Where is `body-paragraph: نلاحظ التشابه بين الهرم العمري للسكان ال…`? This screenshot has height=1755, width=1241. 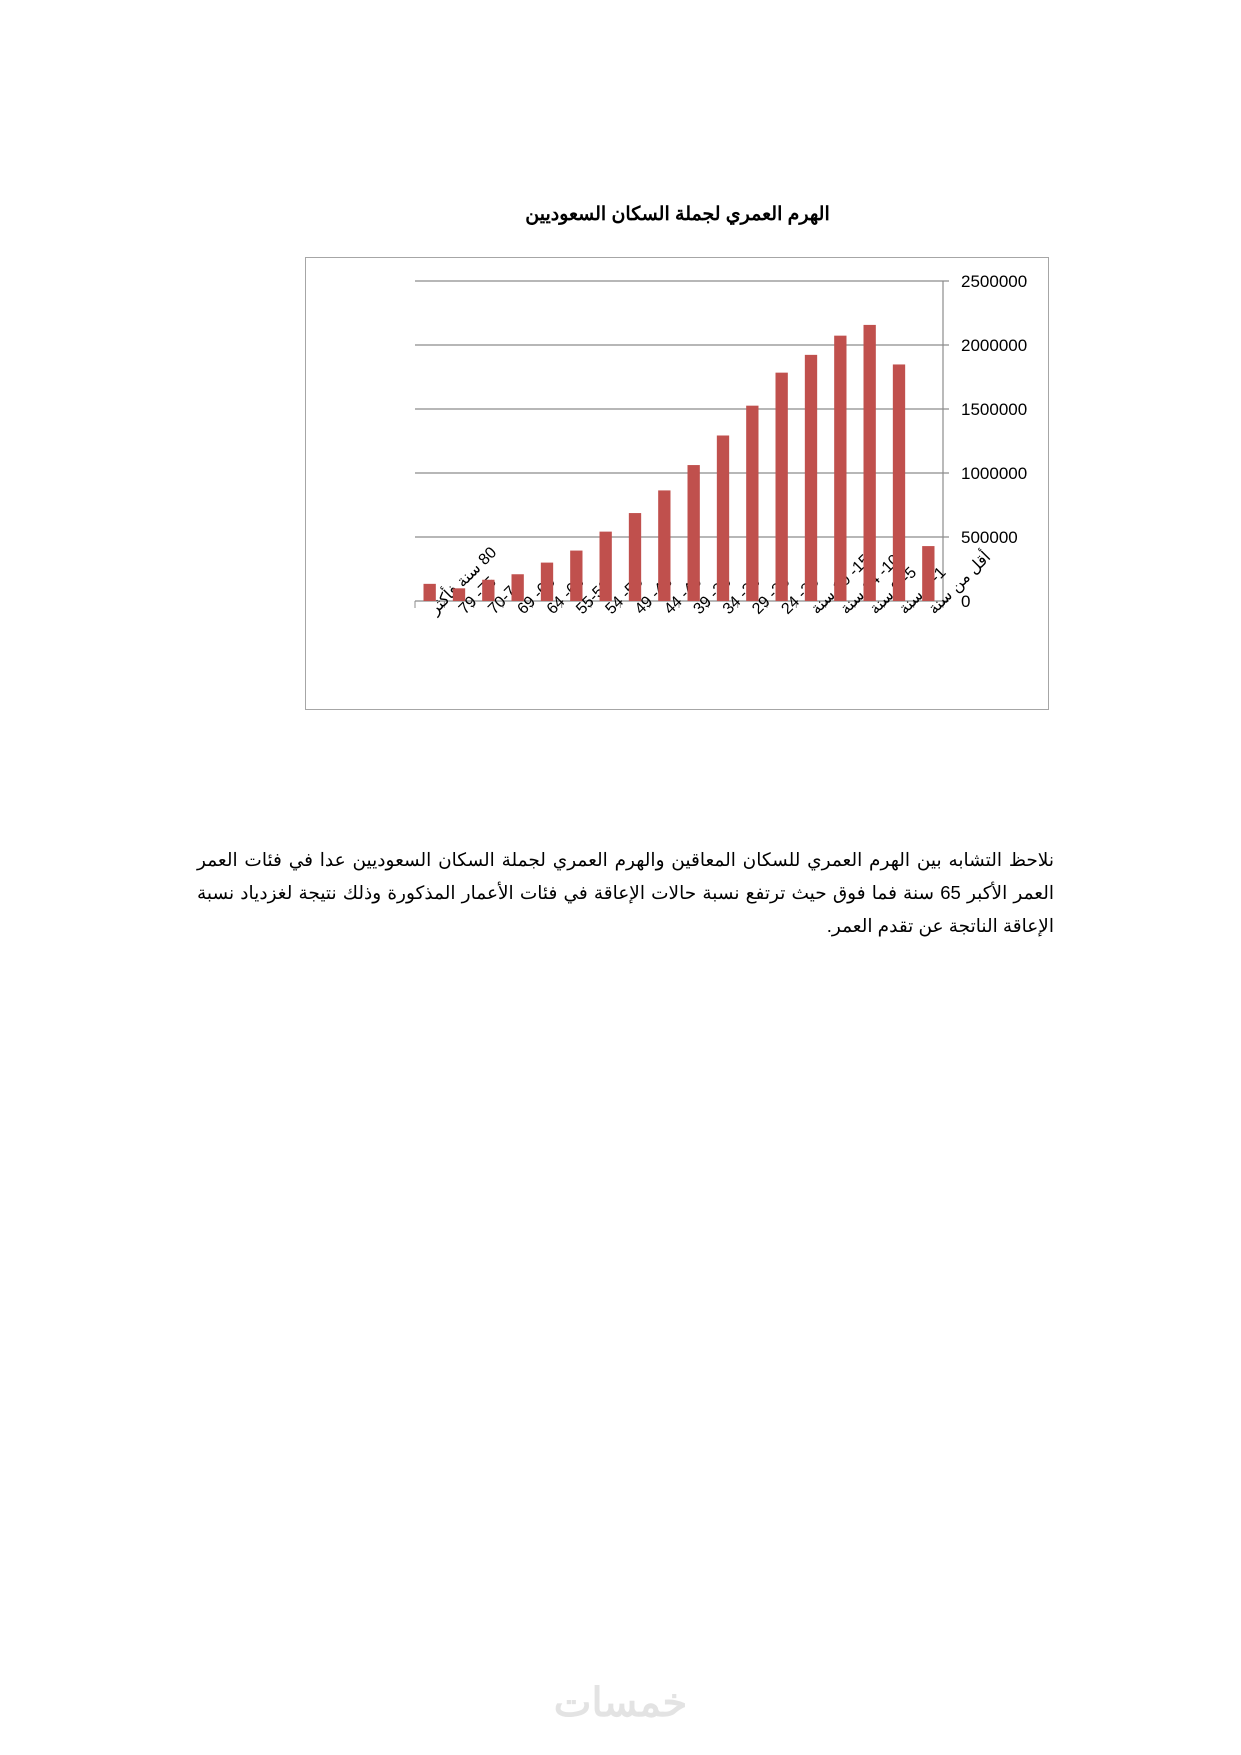
body-paragraph: نلاحظ التشابه بين الهرم العمري للسكان ال… is located at coordinates (625, 892).